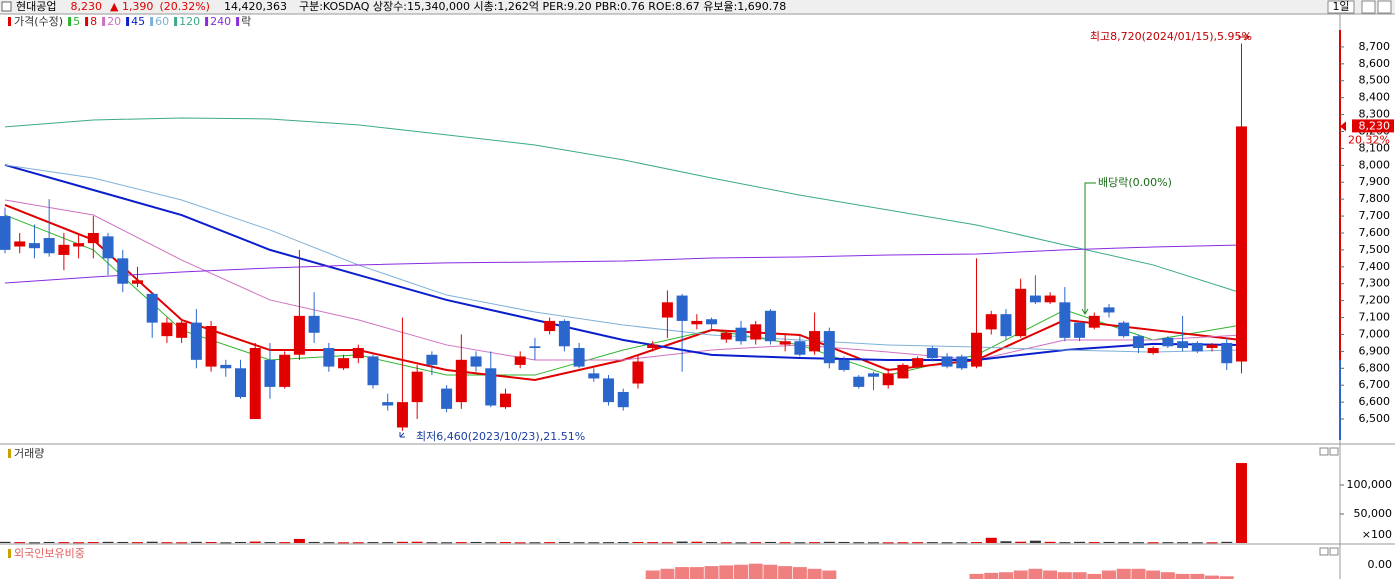 Image resolution: width=1395 pixels, height=579 pixels. Describe the element at coordinates (1375, 350) in the screenshot. I see `y-tick-label: 6,900` at that location.